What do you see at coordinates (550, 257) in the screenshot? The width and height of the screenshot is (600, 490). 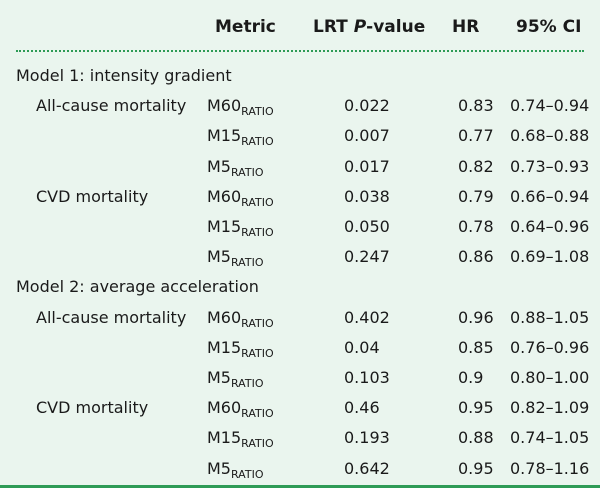 I see `ci-cell: 0.69–1.08` at bounding box center [550, 257].